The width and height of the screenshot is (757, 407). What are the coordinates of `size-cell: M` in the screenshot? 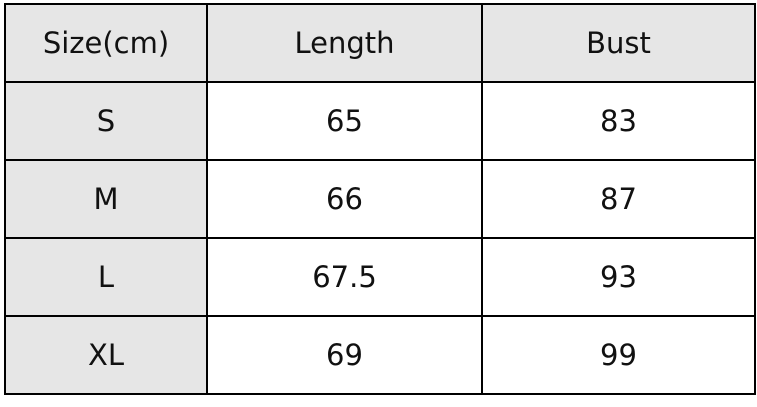 It's located at (106, 199).